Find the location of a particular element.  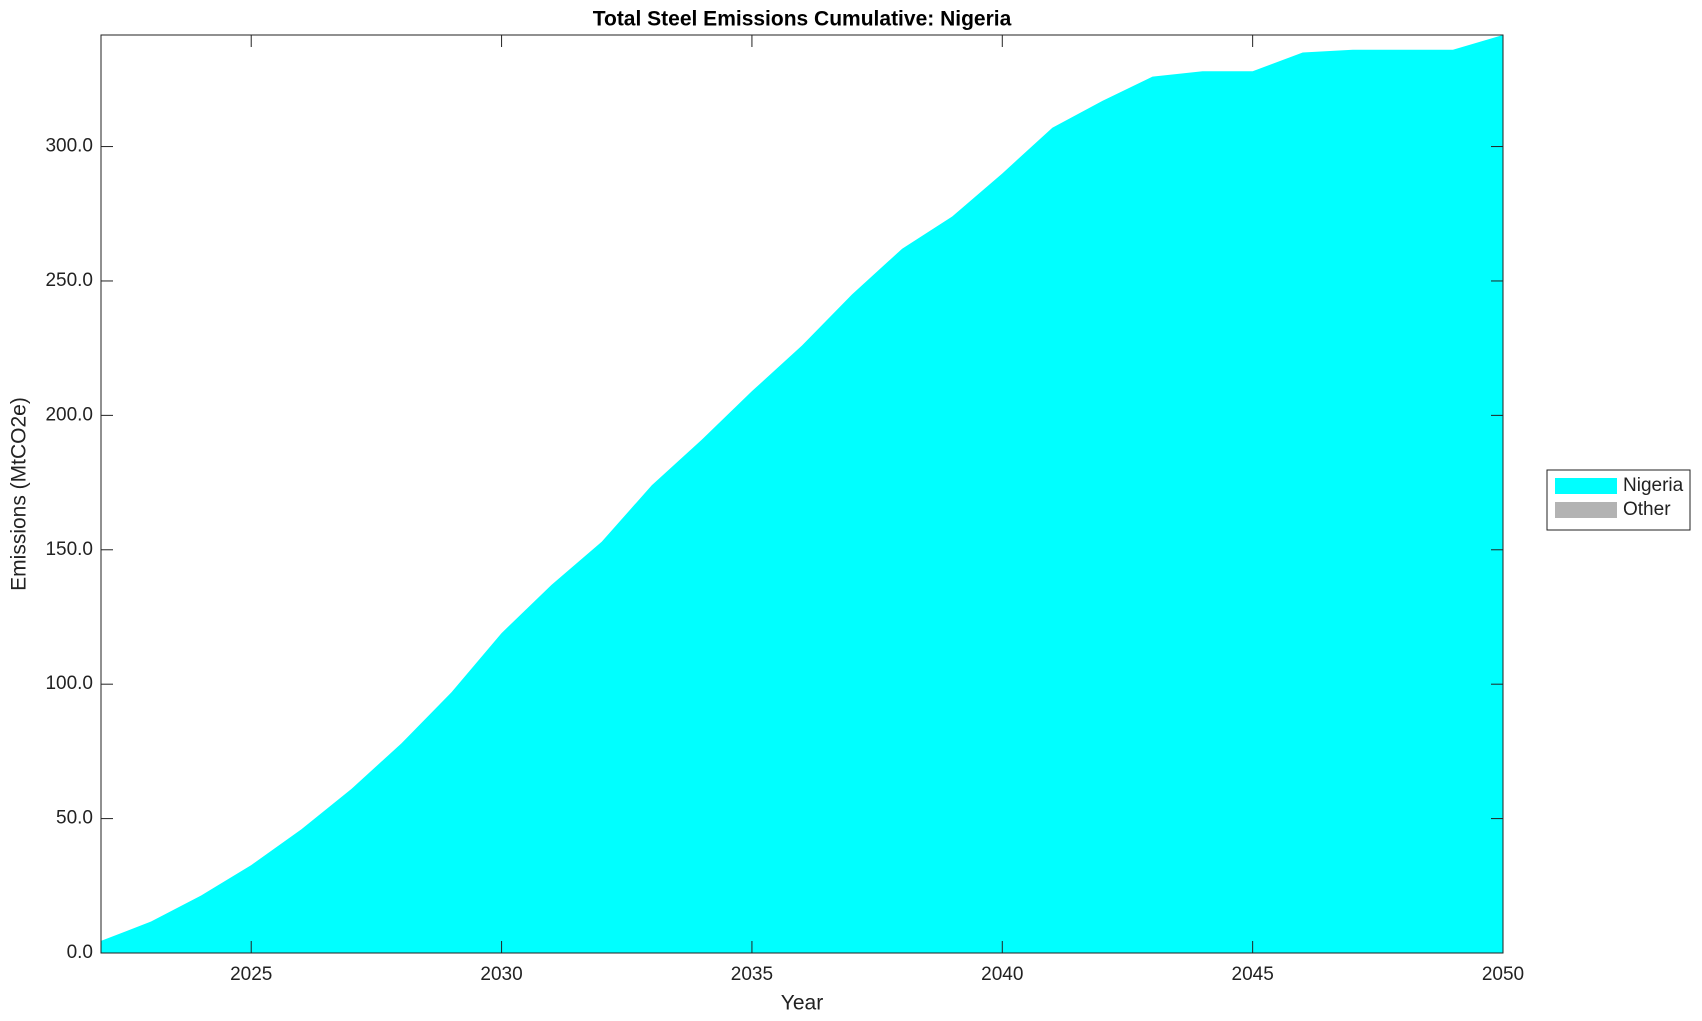

legend-label: Nigeria is located at coordinates (1653, 485).